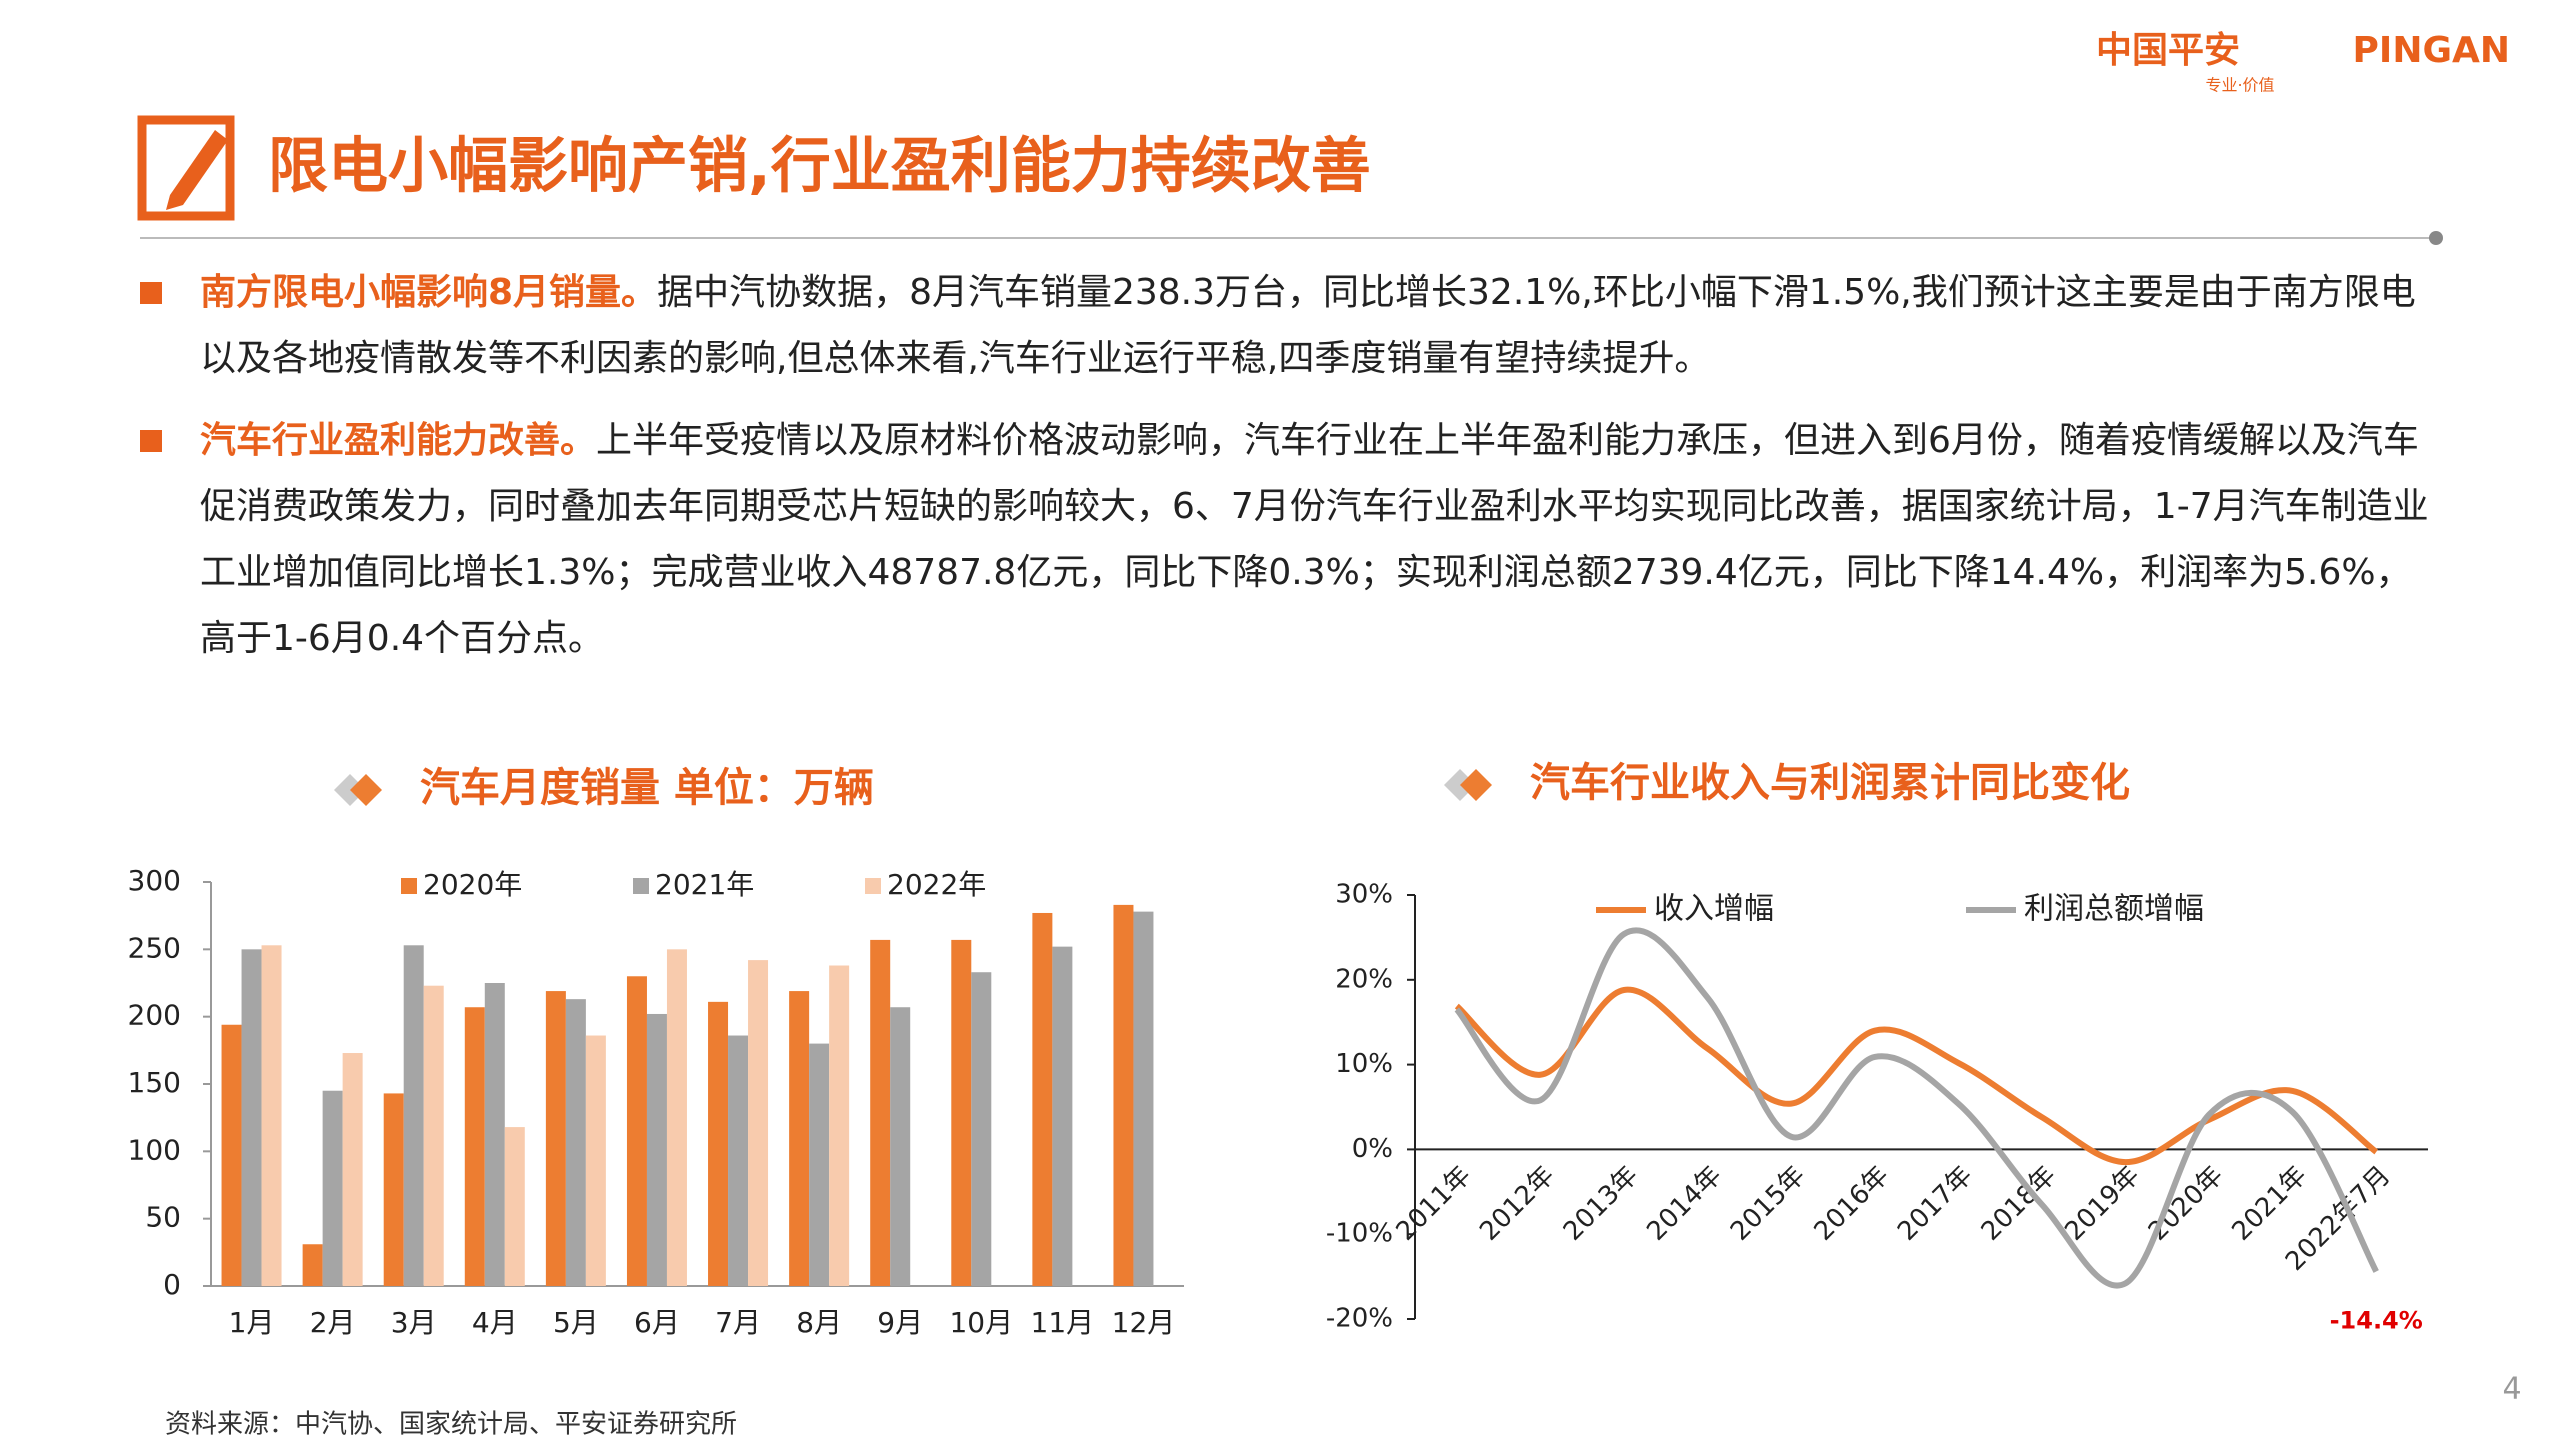 Image resolution: width=2559 pixels, height=1439 pixels. Describe the element at coordinates (333, 1322) in the screenshot. I see `x-tick-label: 2月` at that location.